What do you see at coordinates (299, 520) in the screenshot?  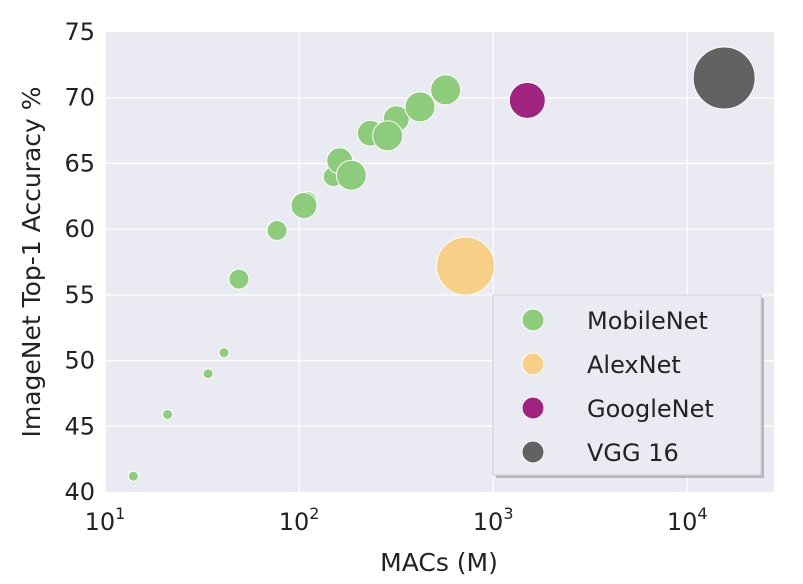 I see `x-tick-label: 10²` at bounding box center [299, 520].